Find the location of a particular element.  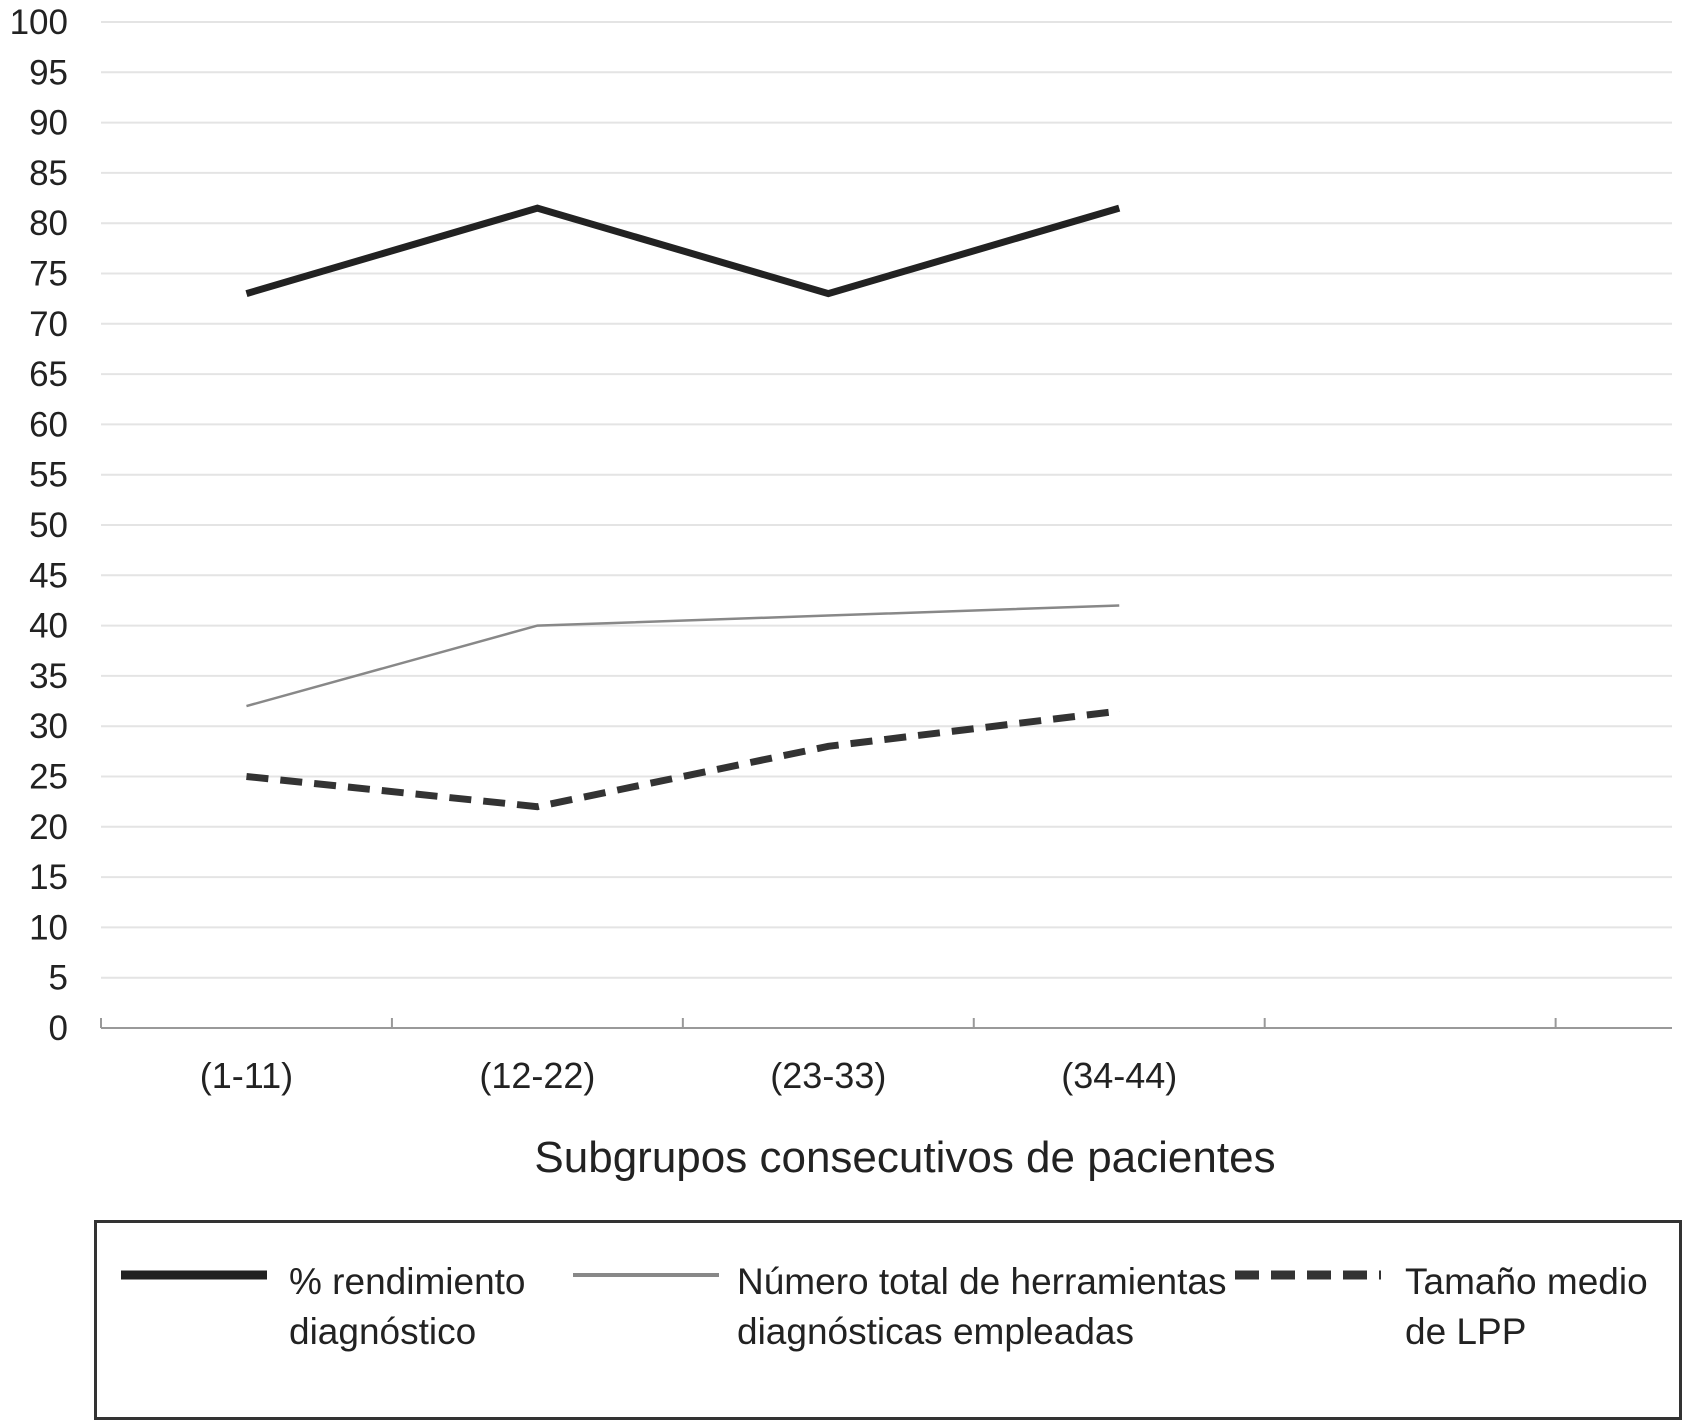

y-tick-label-40: 40 is located at coordinates (48, 626).